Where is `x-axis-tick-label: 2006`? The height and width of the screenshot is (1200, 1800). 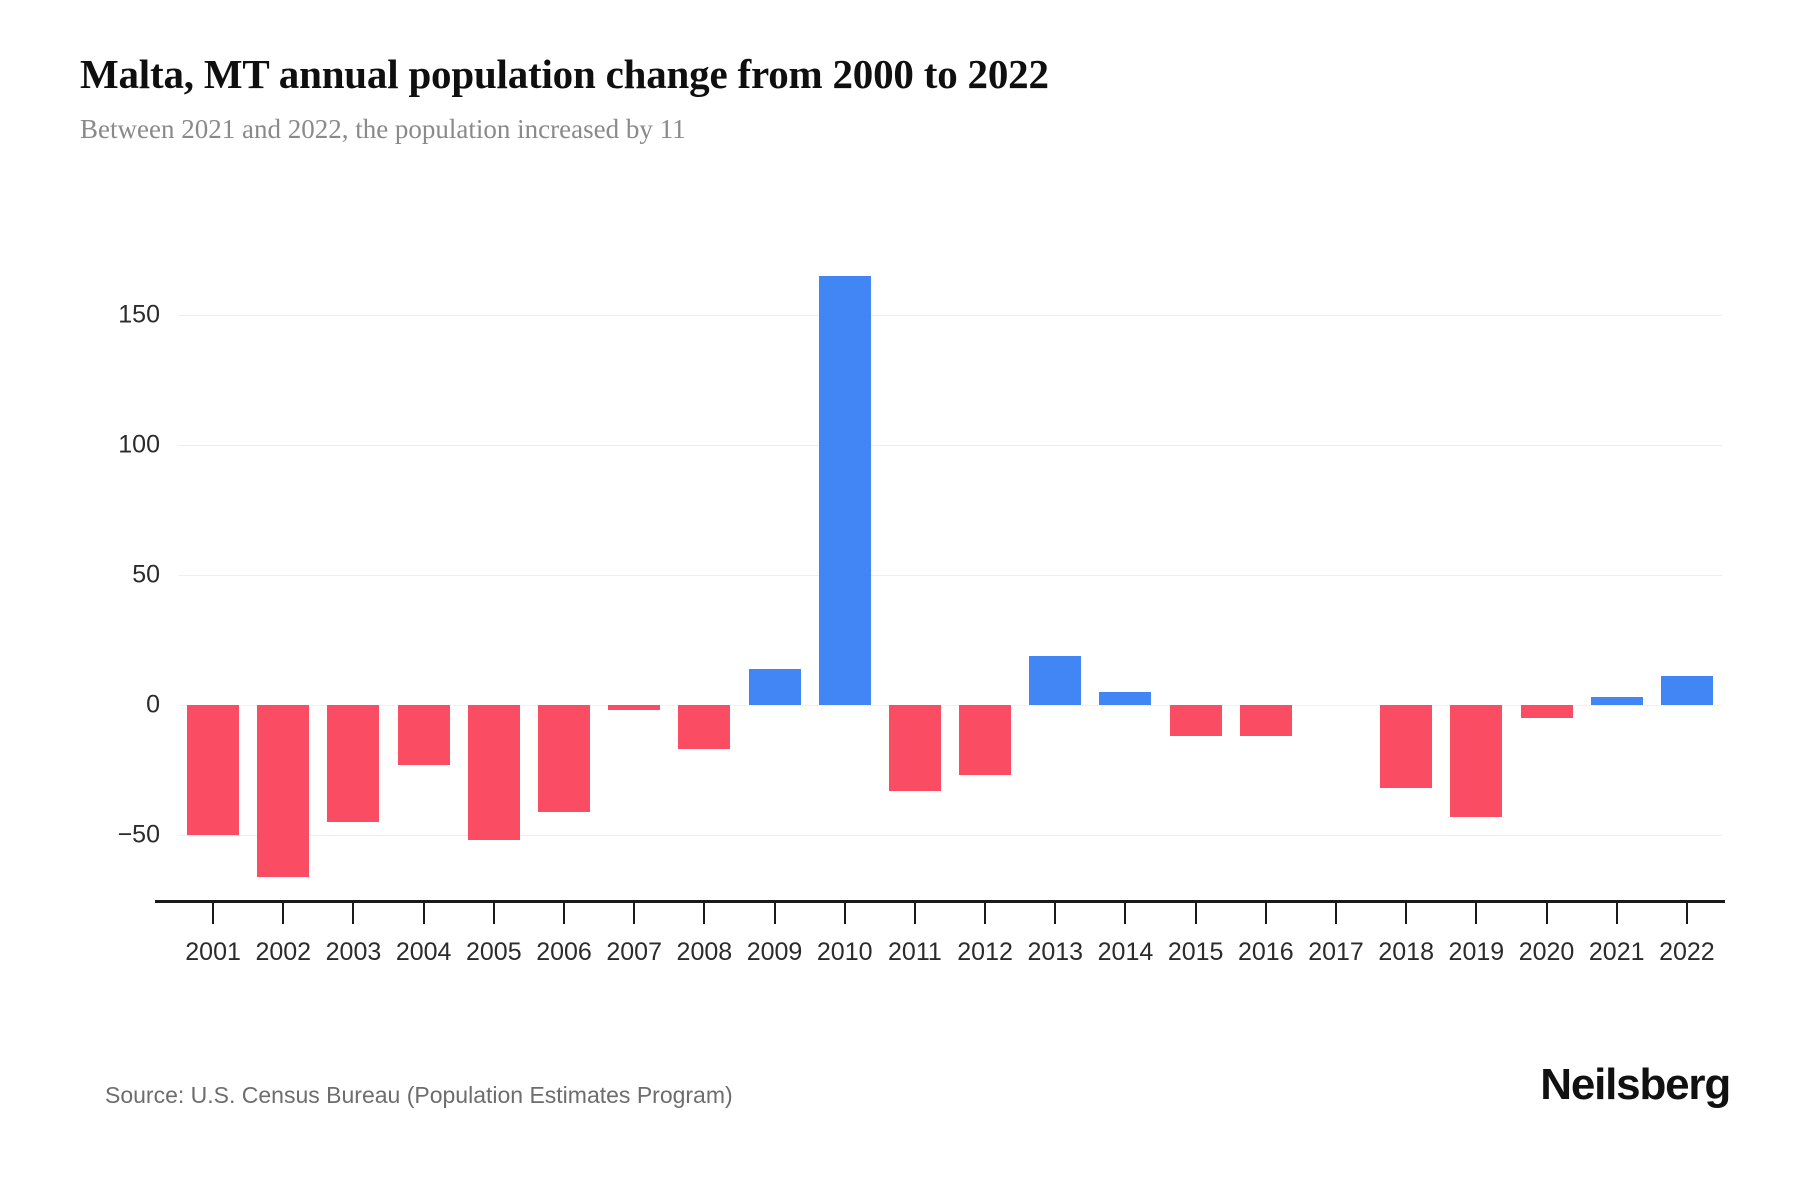 x-axis-tick-label: 2006 is located at coordinates (564, 952).